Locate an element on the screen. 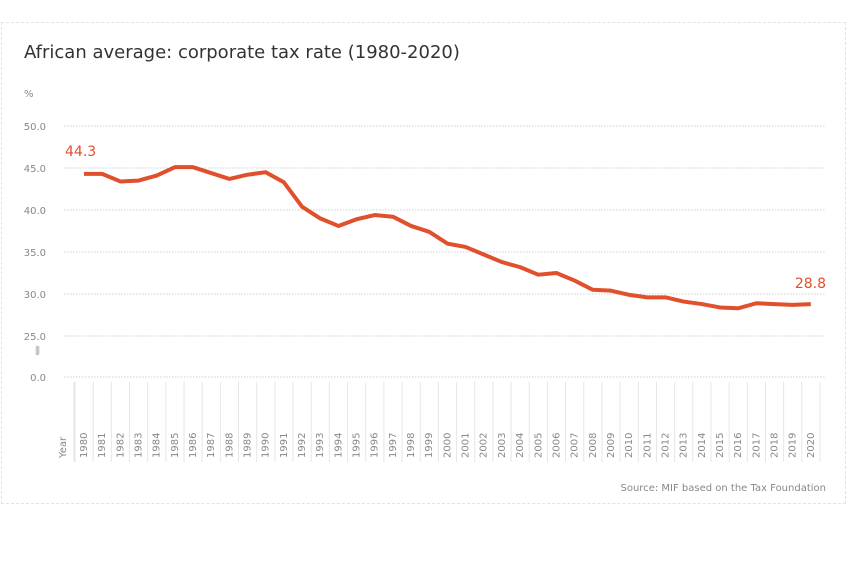 This screenshot has height=567, width=849. x-tick-label: 2016 is located at coordinates (738, 445).